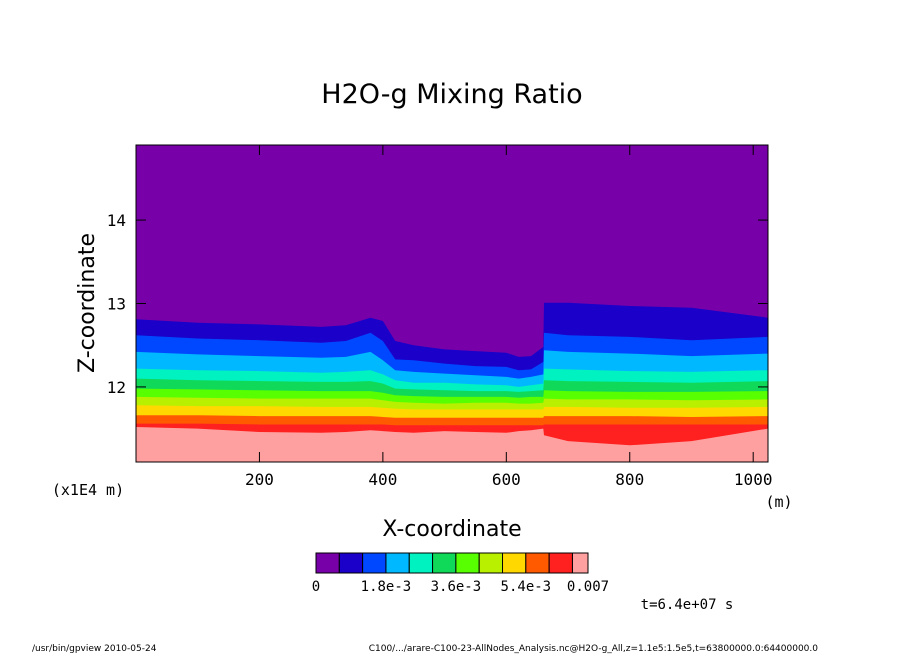 The height and width of the screenshot is (654, 904). I want to click on y-tick-label: 13, so click(116, 304).